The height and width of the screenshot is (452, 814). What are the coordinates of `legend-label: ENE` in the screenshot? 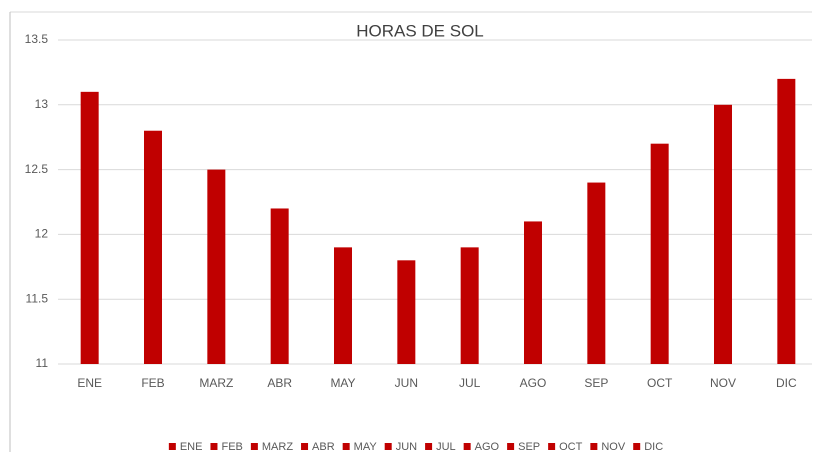 It's located at (191, 446).